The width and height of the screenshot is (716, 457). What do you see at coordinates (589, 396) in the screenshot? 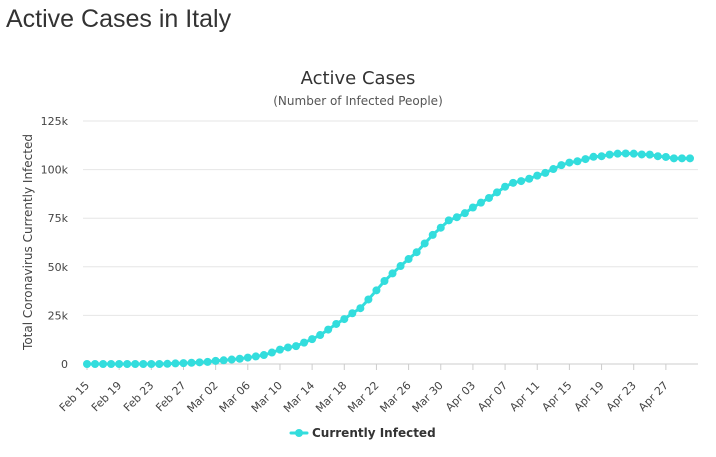
I see `x-tick-label: Apr 19` at bounding box center [589, 396].